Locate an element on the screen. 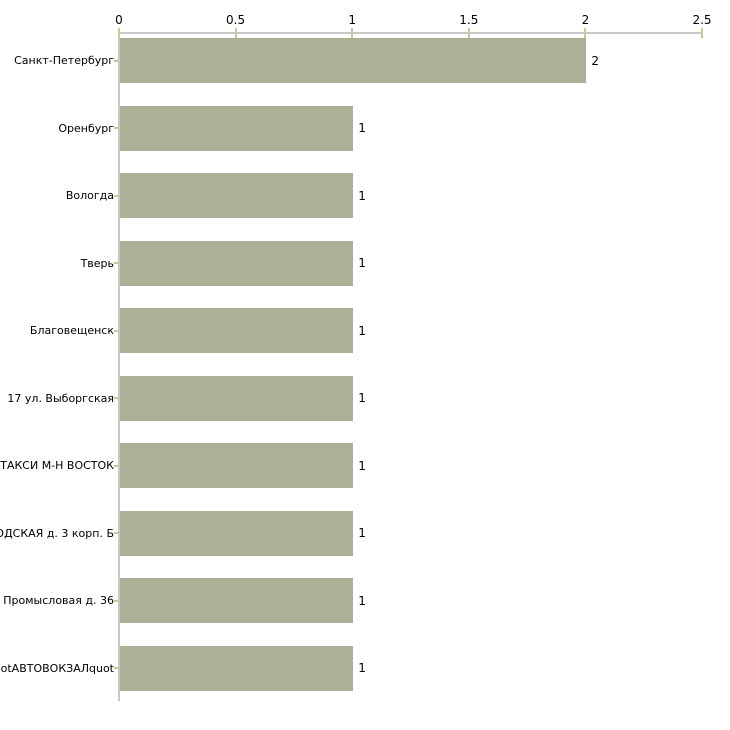 The height and width of the screenshot is (730, 730). x-tick-label: 0.5 is located at coordinates (236, 20).